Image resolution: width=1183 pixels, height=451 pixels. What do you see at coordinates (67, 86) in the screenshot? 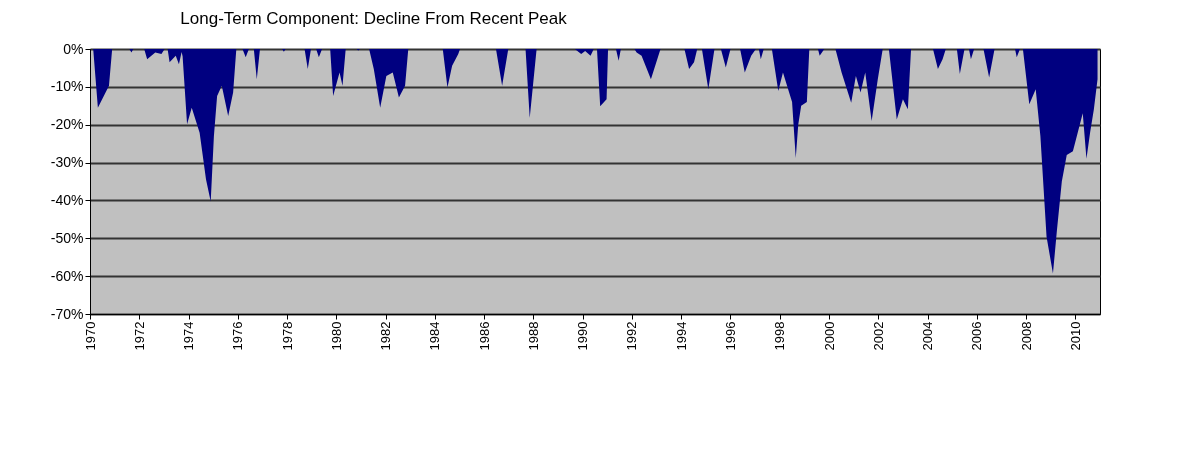
I see `y-tick-label: -10%` at bounding box center [67, 86].